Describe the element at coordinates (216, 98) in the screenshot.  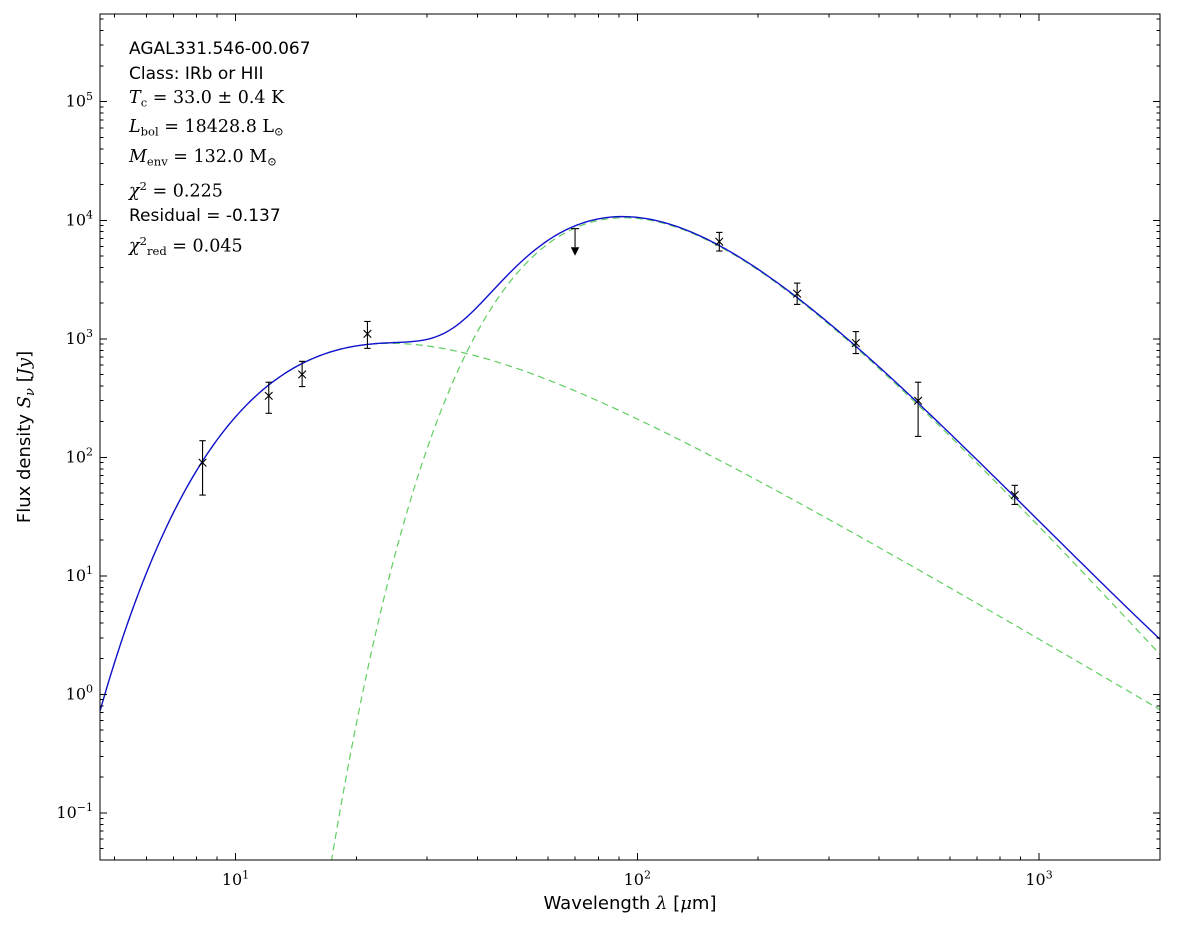
I see `annotation-segment: = 33.0 ± 0.4 K` at that location.